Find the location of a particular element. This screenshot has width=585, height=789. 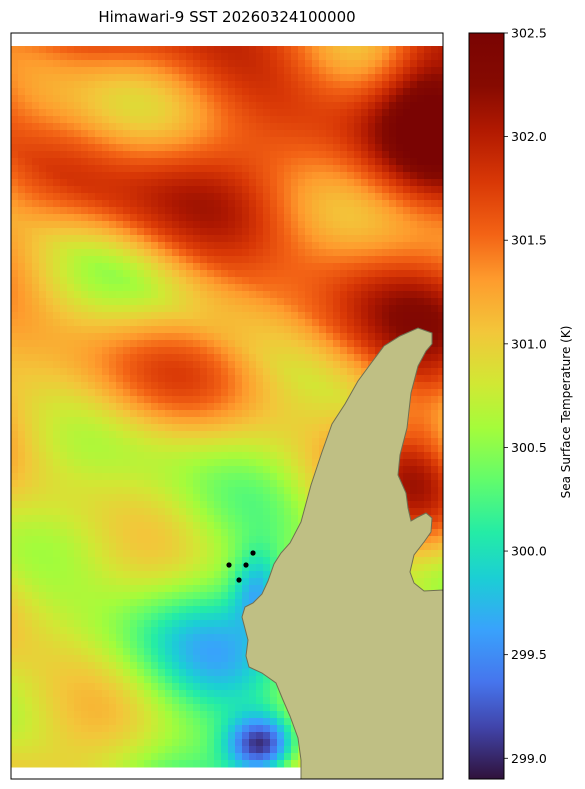

colorbar-ticks: 299.0 299.5 300.0 300.5 301.0 301.5 302.0 302.5 is located at coordinates (525, 396).